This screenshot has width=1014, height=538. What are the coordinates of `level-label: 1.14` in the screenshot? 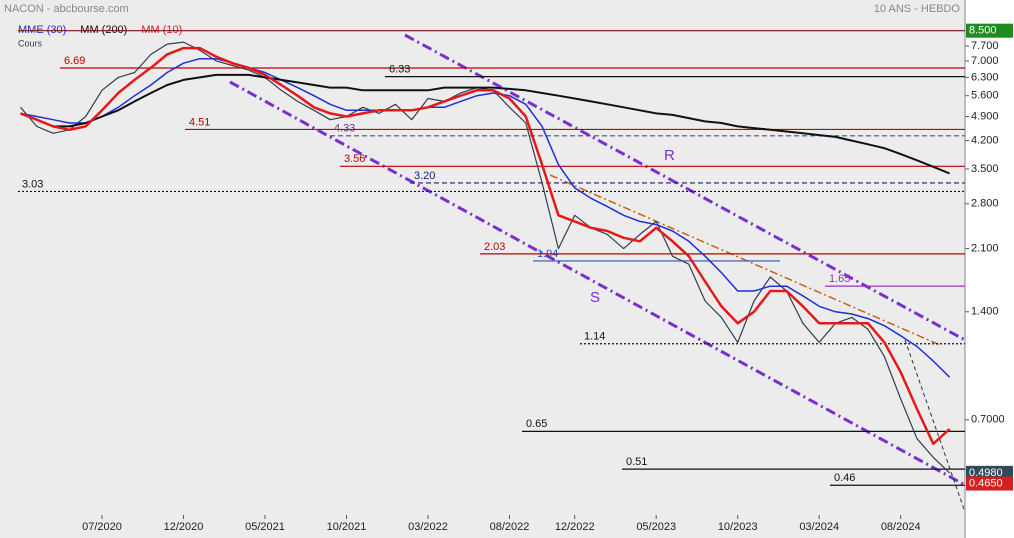 It's located at (594, 337).